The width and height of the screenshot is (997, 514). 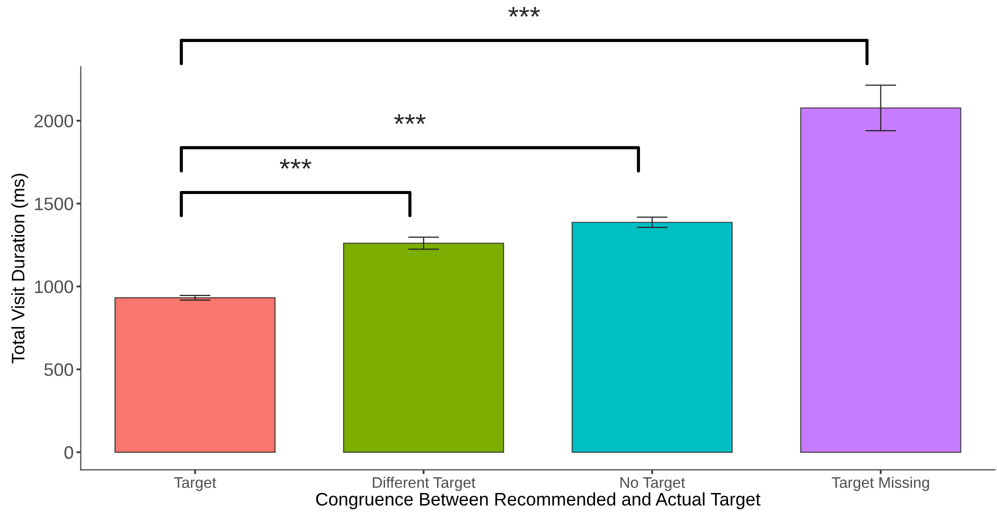 I want to click on y-tick-label: 1500, so click(x=54, y=204).